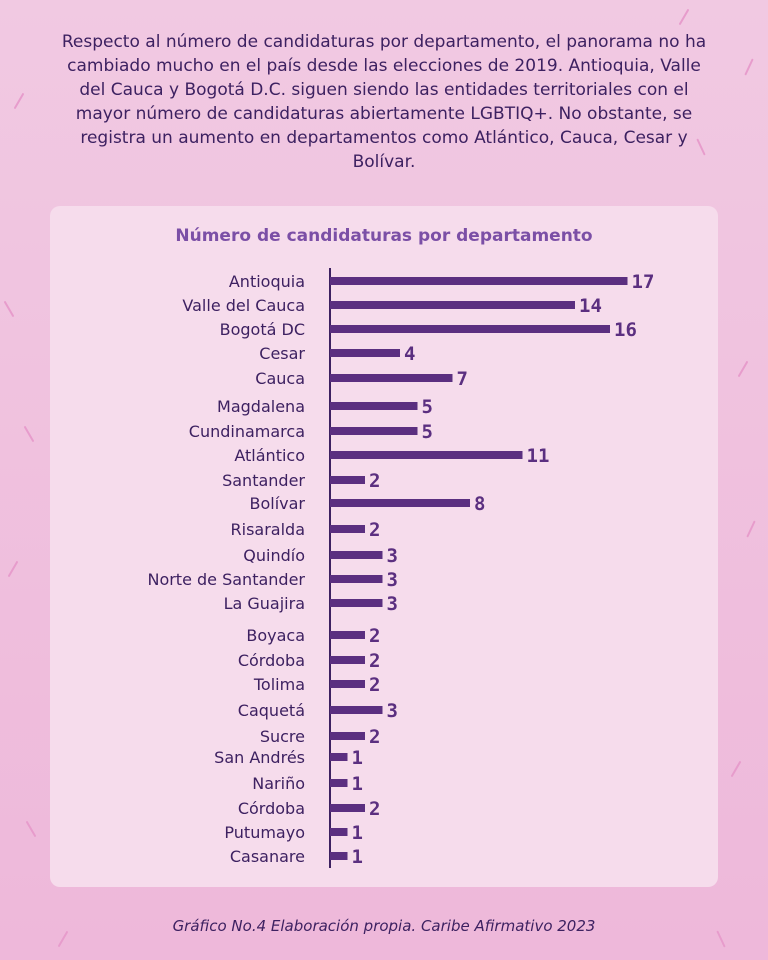  What do you see at coordinates (247, 431) in the screenshot?
I see `category-label: Cundinamarca` at bounding box center [247, 431].